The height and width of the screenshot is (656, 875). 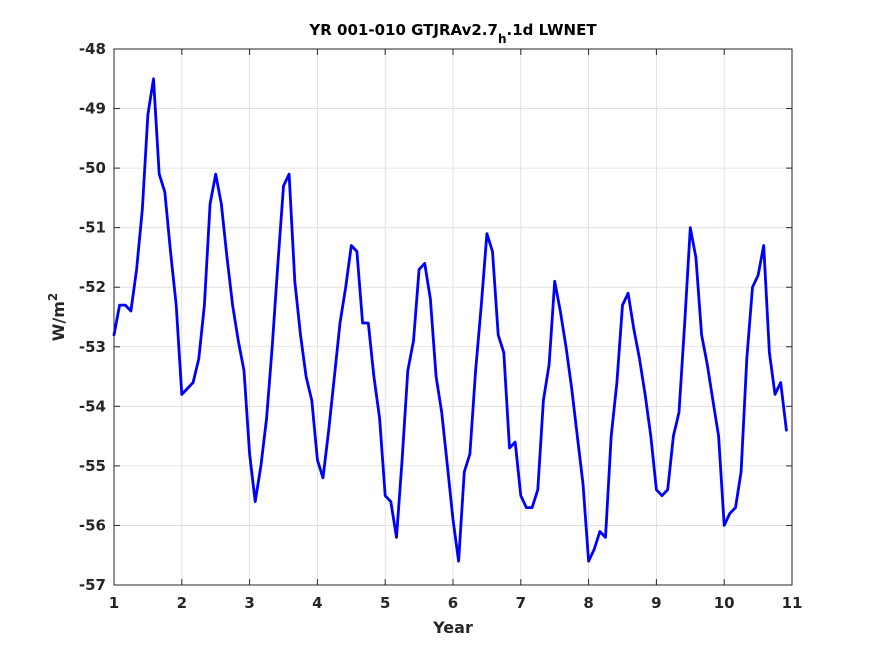 What do you see at coordinates (453, 603) in the screenshot?
I see `x-tick-label: 6` at bounding box center [453, 603].